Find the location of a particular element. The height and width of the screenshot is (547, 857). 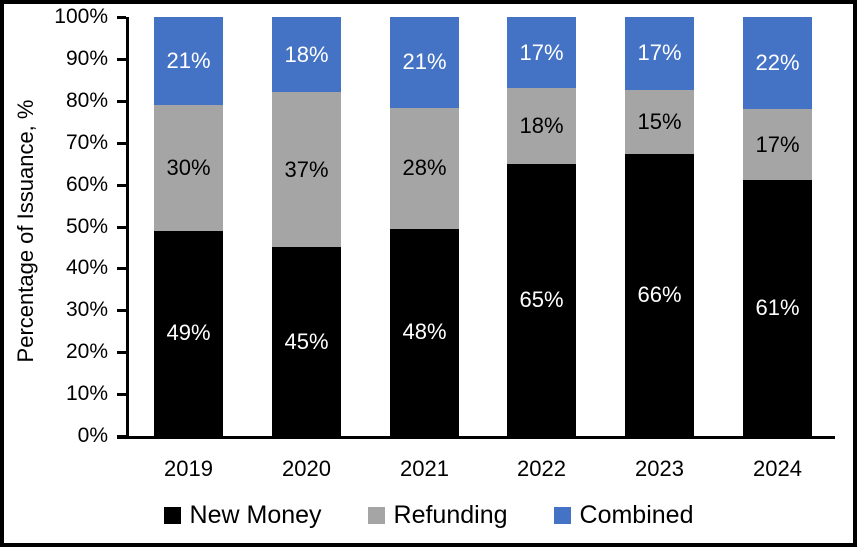

y-axis-tick-label-30%: 30% is located at coordinates (86, 310).